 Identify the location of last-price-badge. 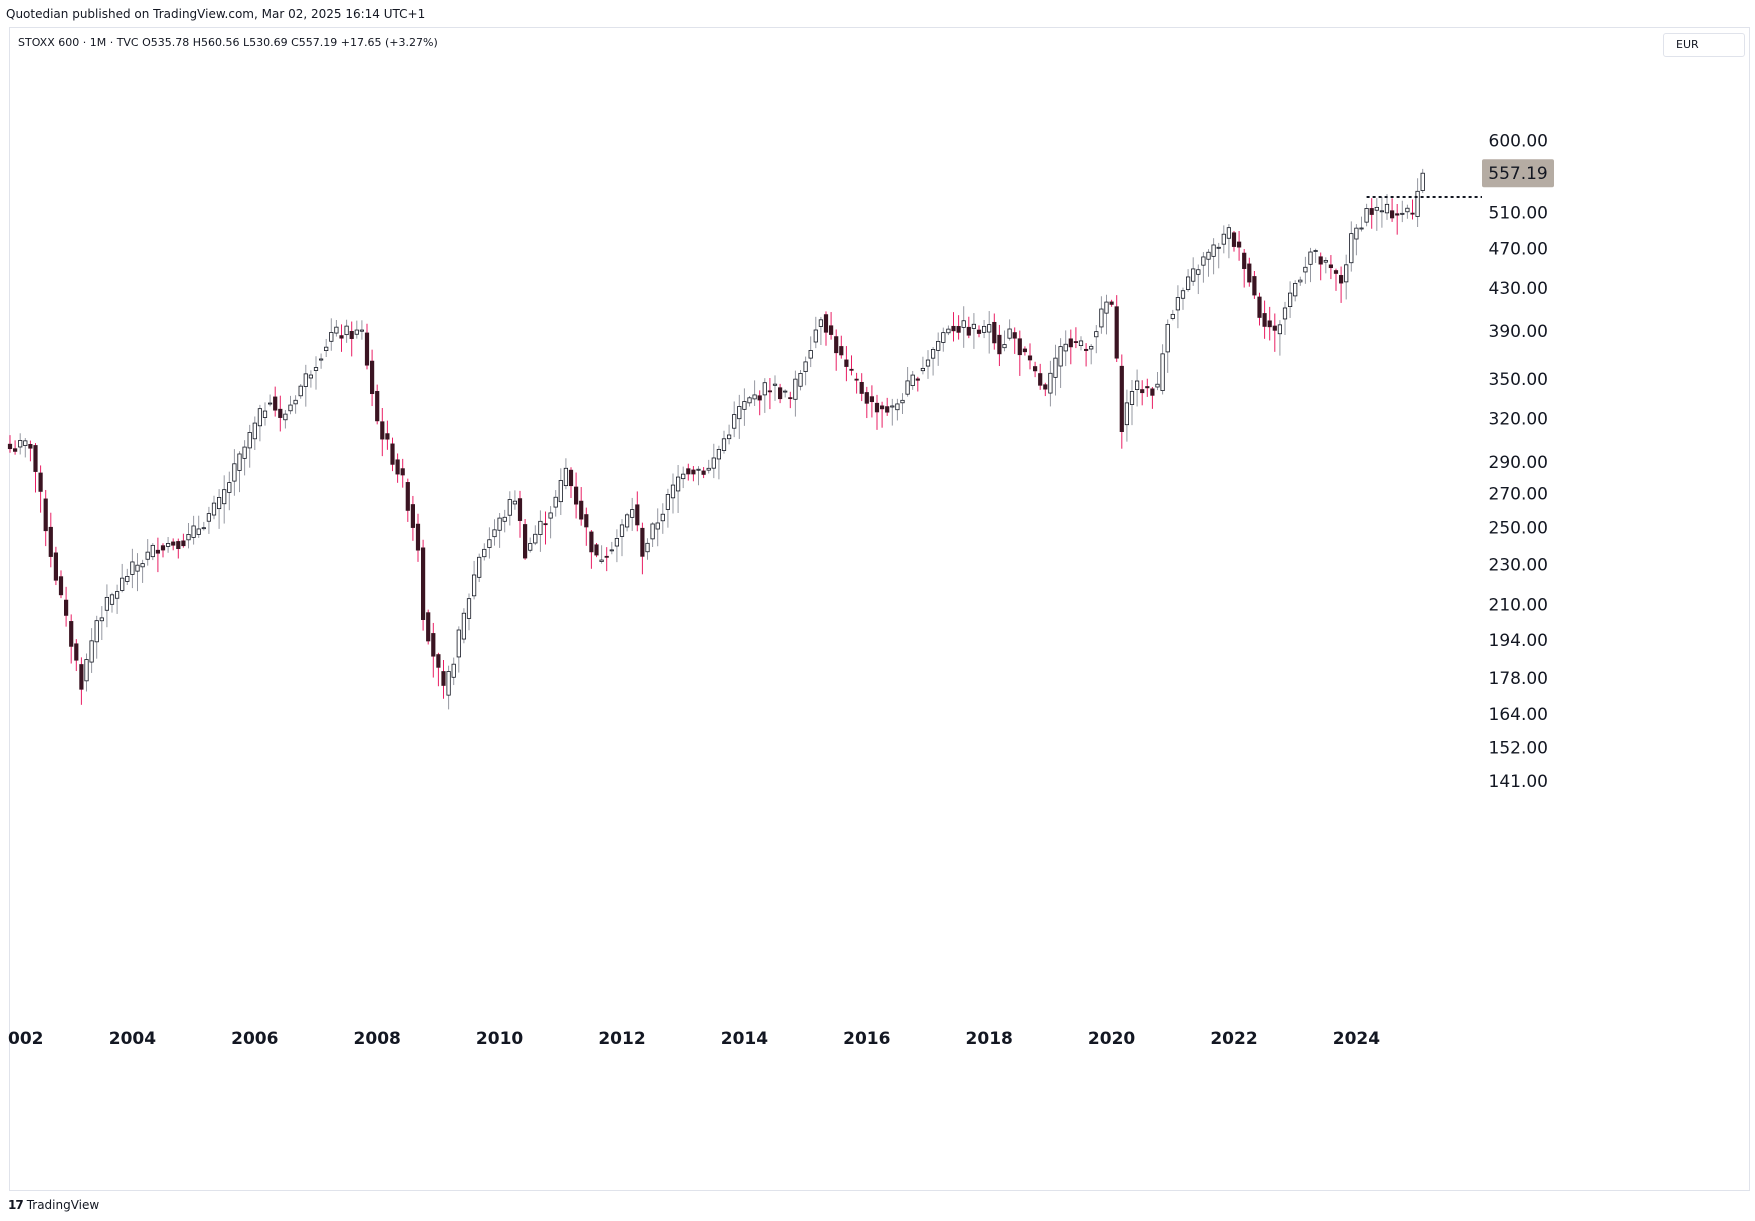
(1518, 173).